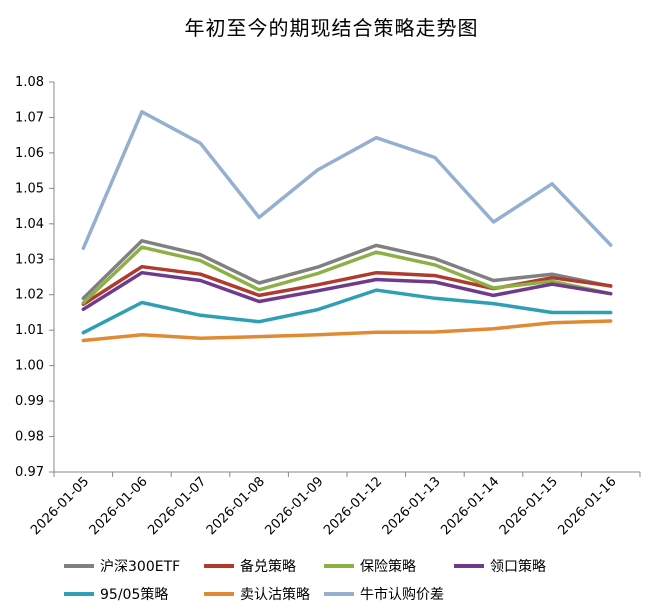 The width and height of the screenshot is (663, 609). I want to click on legend-label: 保险策略, so click(388, 567).